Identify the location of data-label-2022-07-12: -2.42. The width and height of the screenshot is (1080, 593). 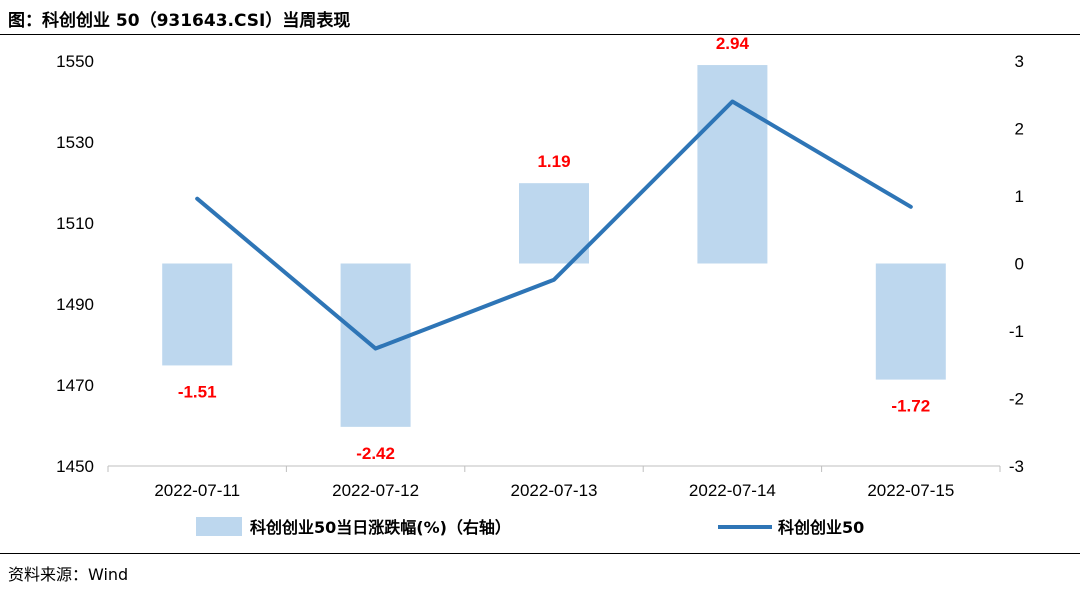
(375, 453).